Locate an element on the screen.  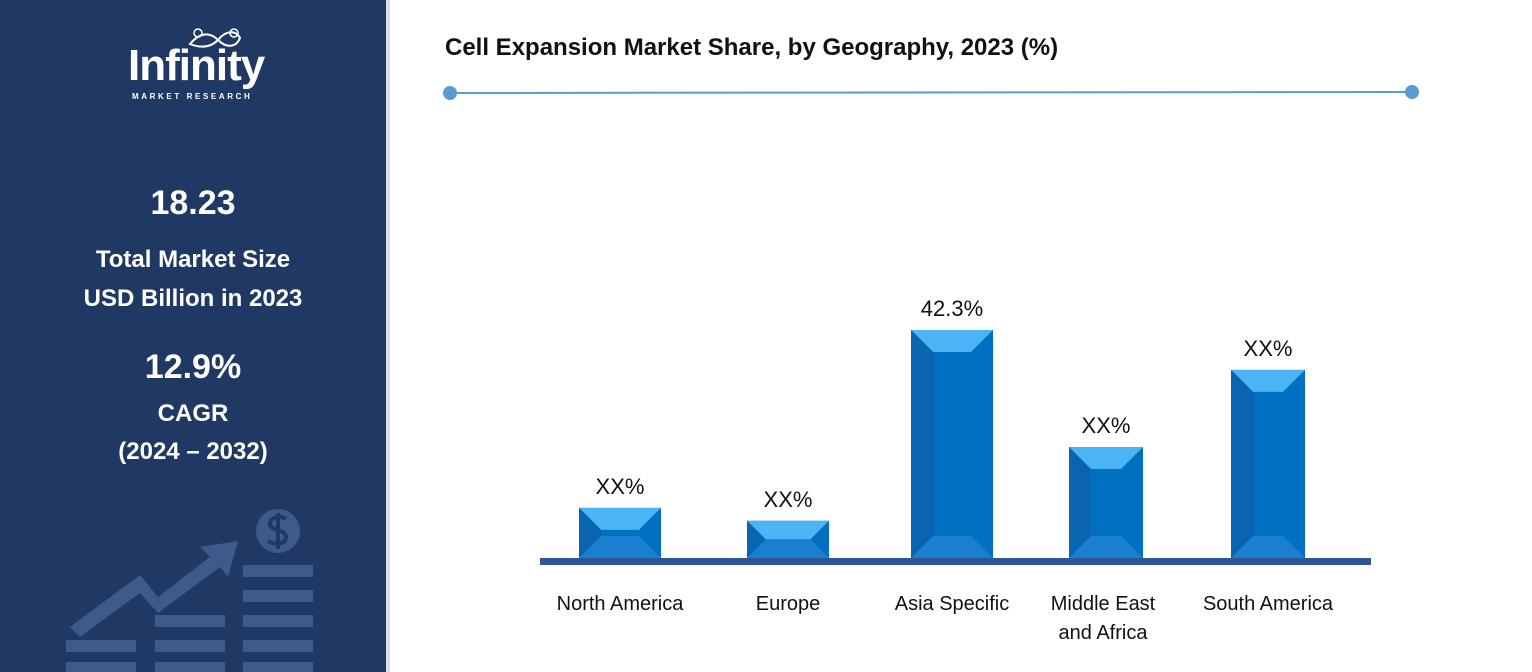
brand-tagline: MARKET RESEARCH is located at coordinates (192, 96).